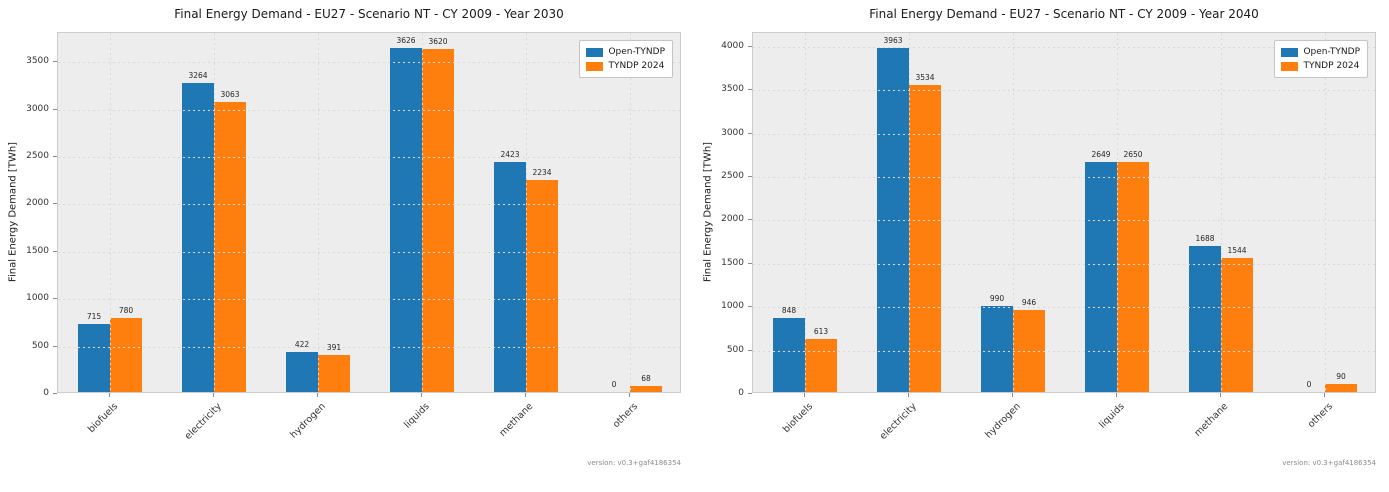 Image resolution: width=1389 pixels, height=492 pixels. Describe the element at coordinates (126, 311) in the screenshot. I see `bar-value-label: 780` at that location.